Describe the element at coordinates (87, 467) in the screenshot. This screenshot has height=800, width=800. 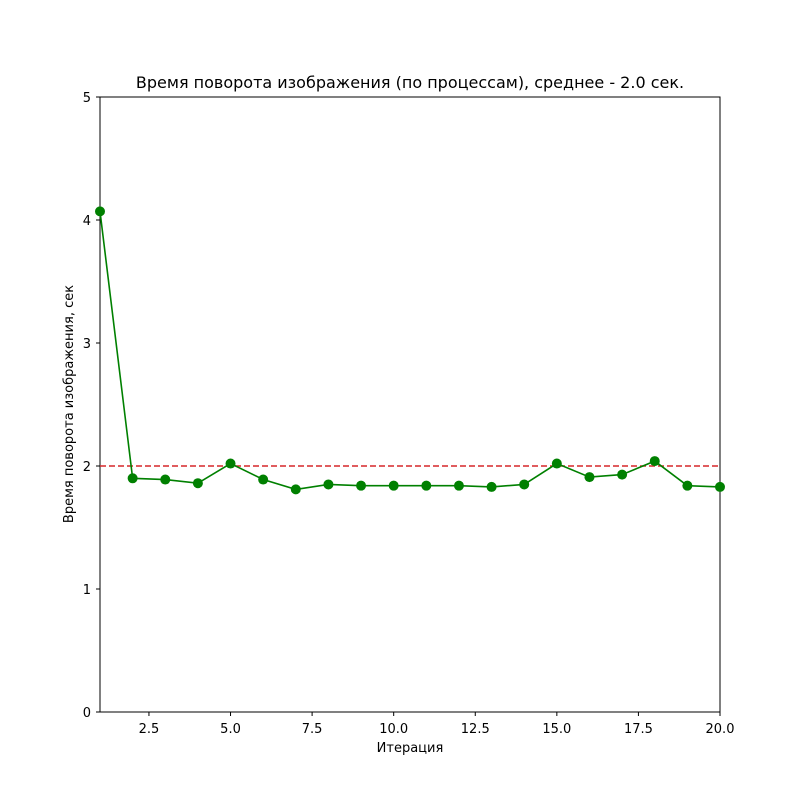
I see `y-tick-label: 2` at that location.